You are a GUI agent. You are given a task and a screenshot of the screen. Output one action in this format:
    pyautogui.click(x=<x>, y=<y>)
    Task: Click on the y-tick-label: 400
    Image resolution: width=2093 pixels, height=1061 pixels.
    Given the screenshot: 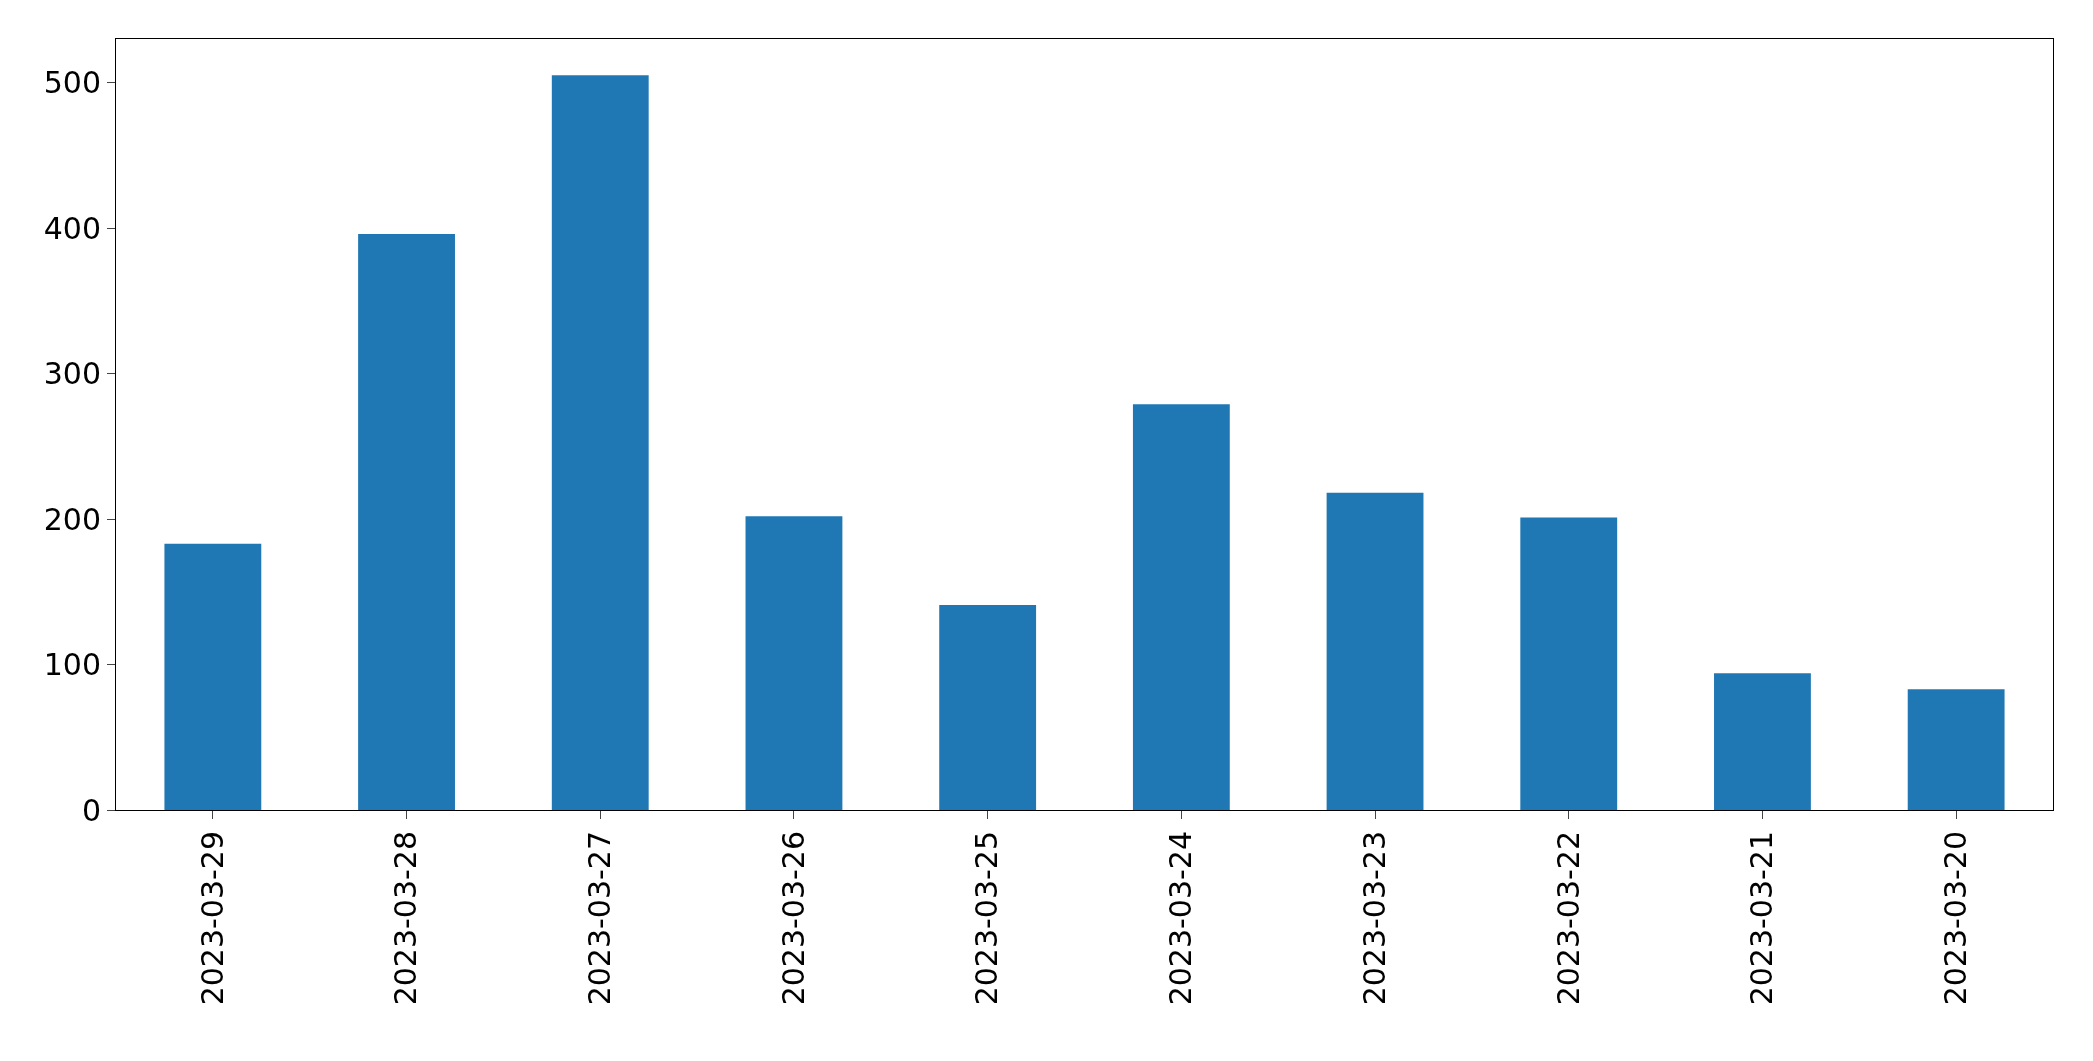 What is the action you would take?
    pyautogui.click(x=72, y=228)
    